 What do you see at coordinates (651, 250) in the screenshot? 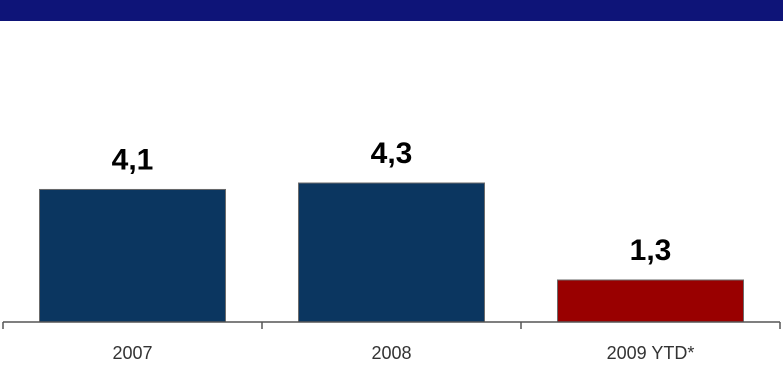
I see `bar-value-label: 1,3` at bounding box center [651, 250].